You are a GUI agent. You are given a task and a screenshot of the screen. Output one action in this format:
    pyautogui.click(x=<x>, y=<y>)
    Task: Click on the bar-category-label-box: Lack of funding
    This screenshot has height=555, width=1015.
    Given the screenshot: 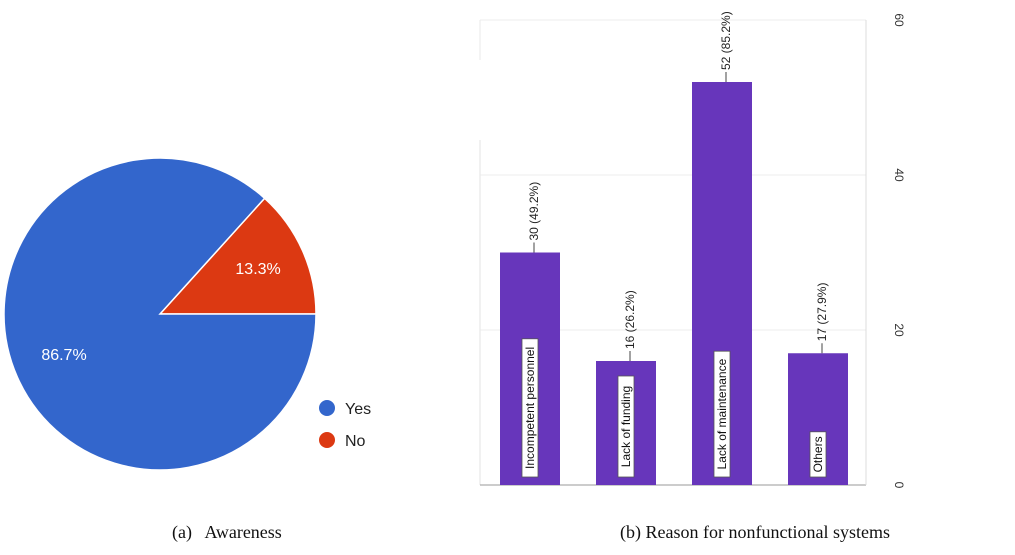 What is the action you would take?
    pyautogui.click(x=626, y=426)
    